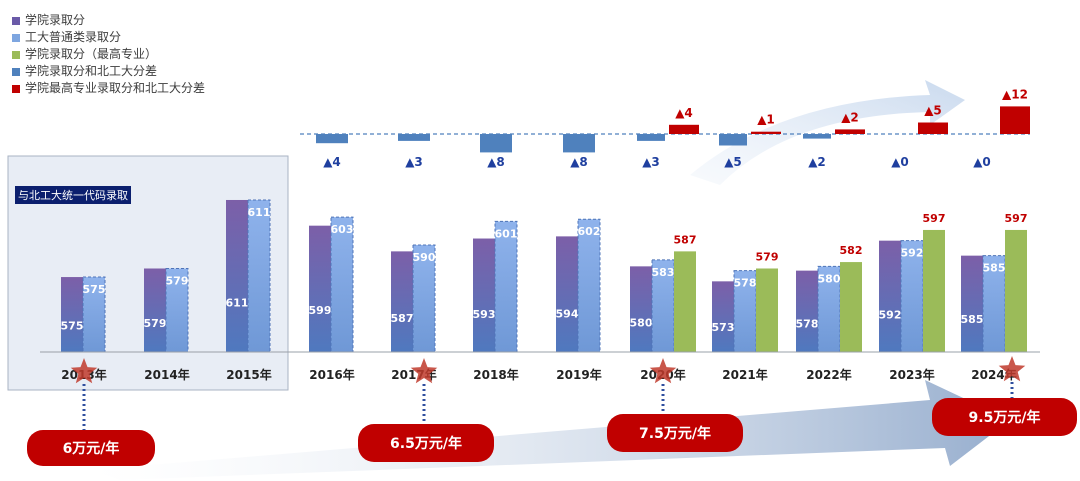 This screenshot has width=1080, height=481. I want to click on fee-pill-2020: 7.5万元/年, so click(675, 433).